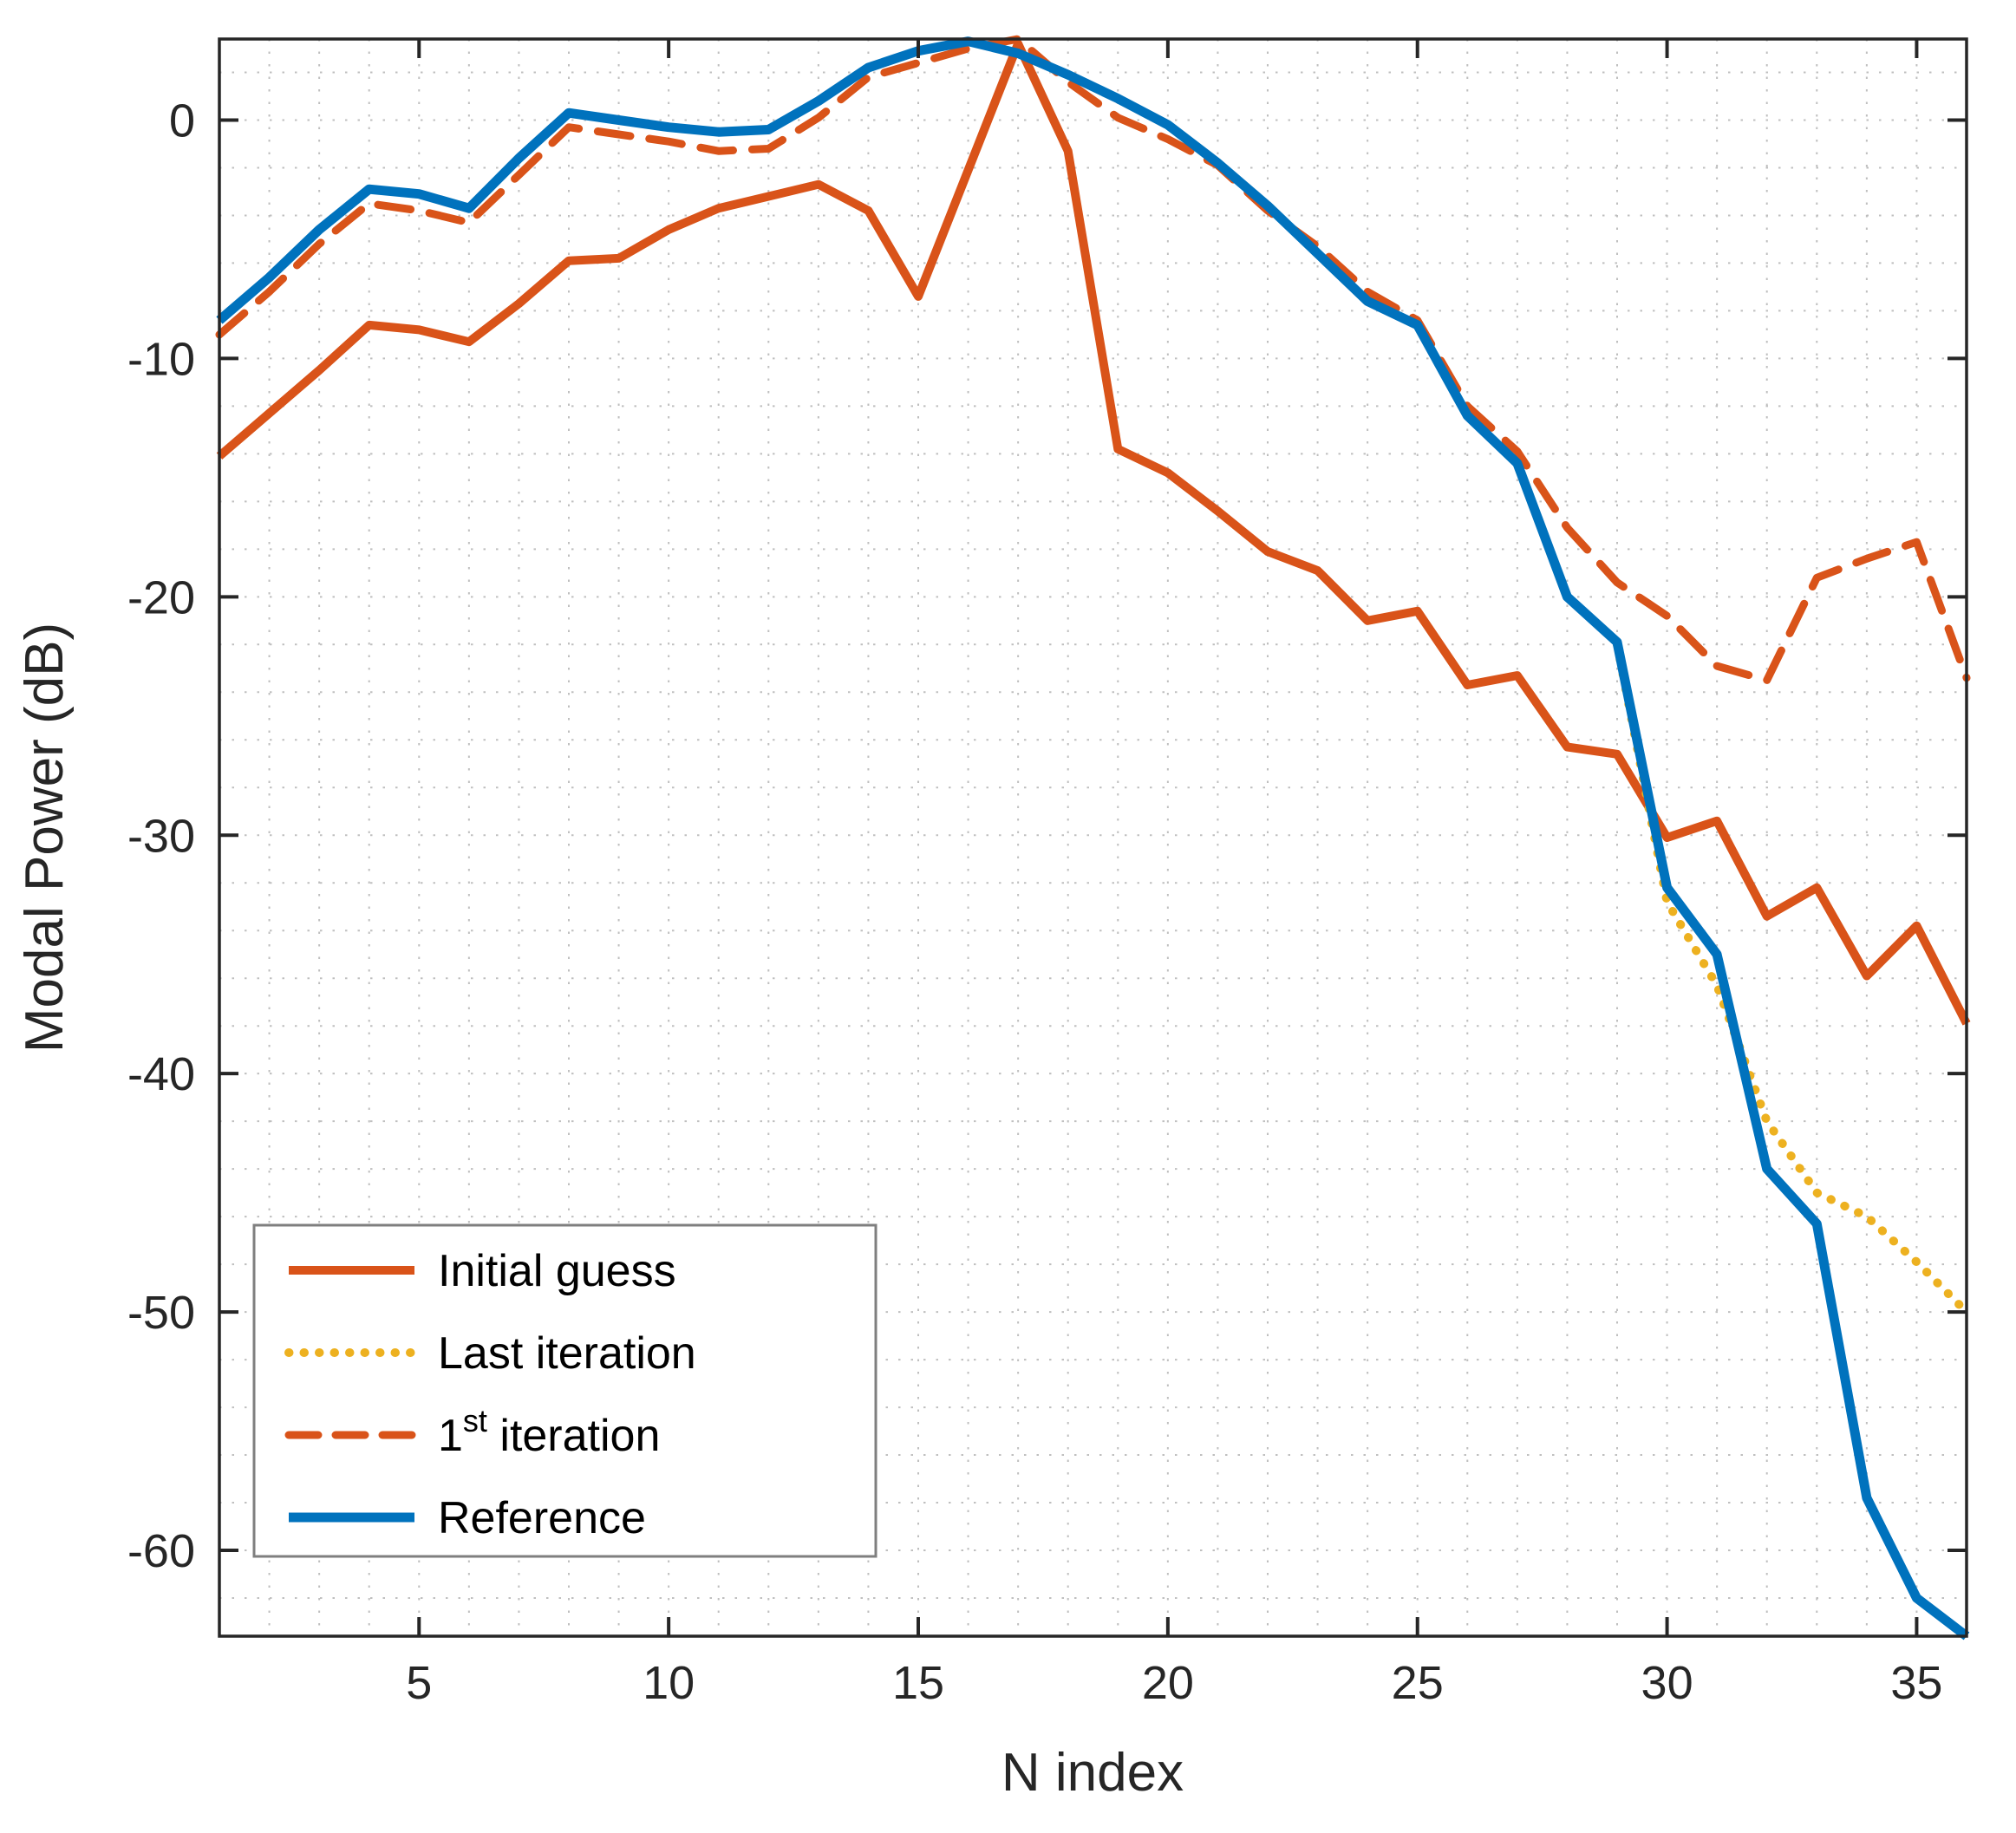 Image resolution: width=2016 pixels, height=1833 pixels. Describe the element at coordinates (182, 121) in the screenshot. I see `y-tick-label: 0` at that location.